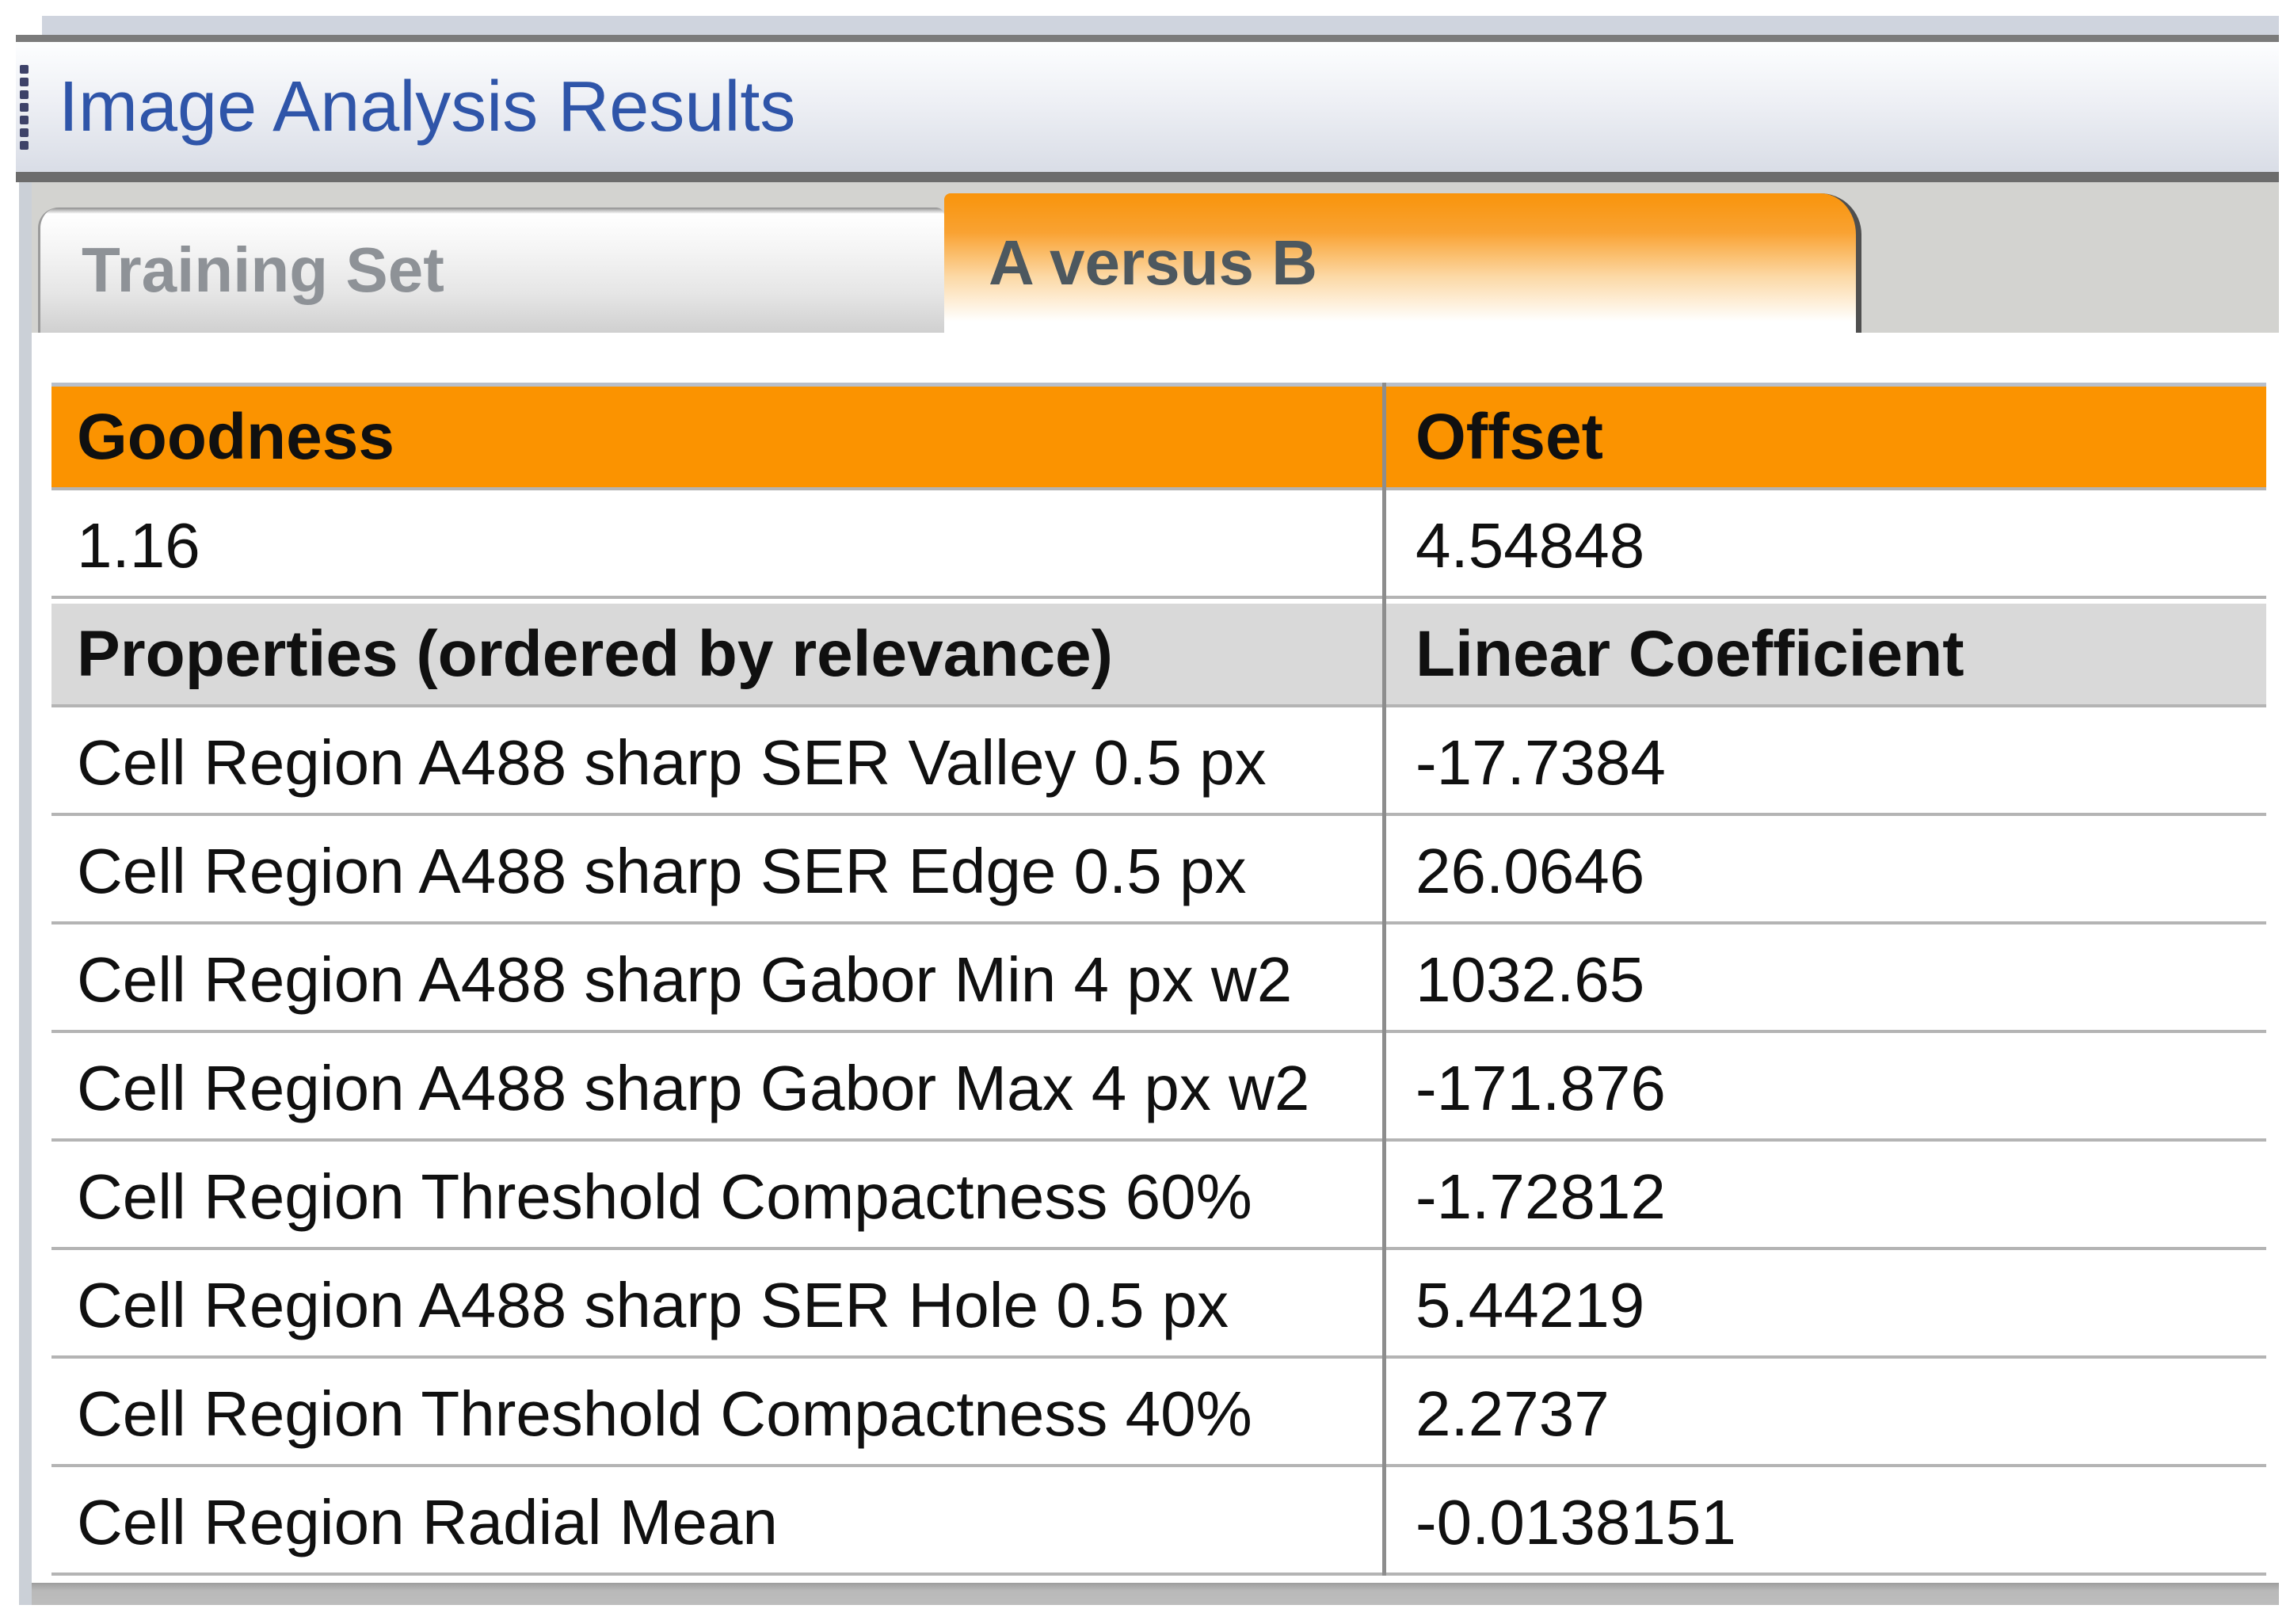 This screenshot has width=2290, height=1624. I want to click on property-cell: Cell Region A488 sharp Gabor Max 4 px w2, so click(693, 1087).